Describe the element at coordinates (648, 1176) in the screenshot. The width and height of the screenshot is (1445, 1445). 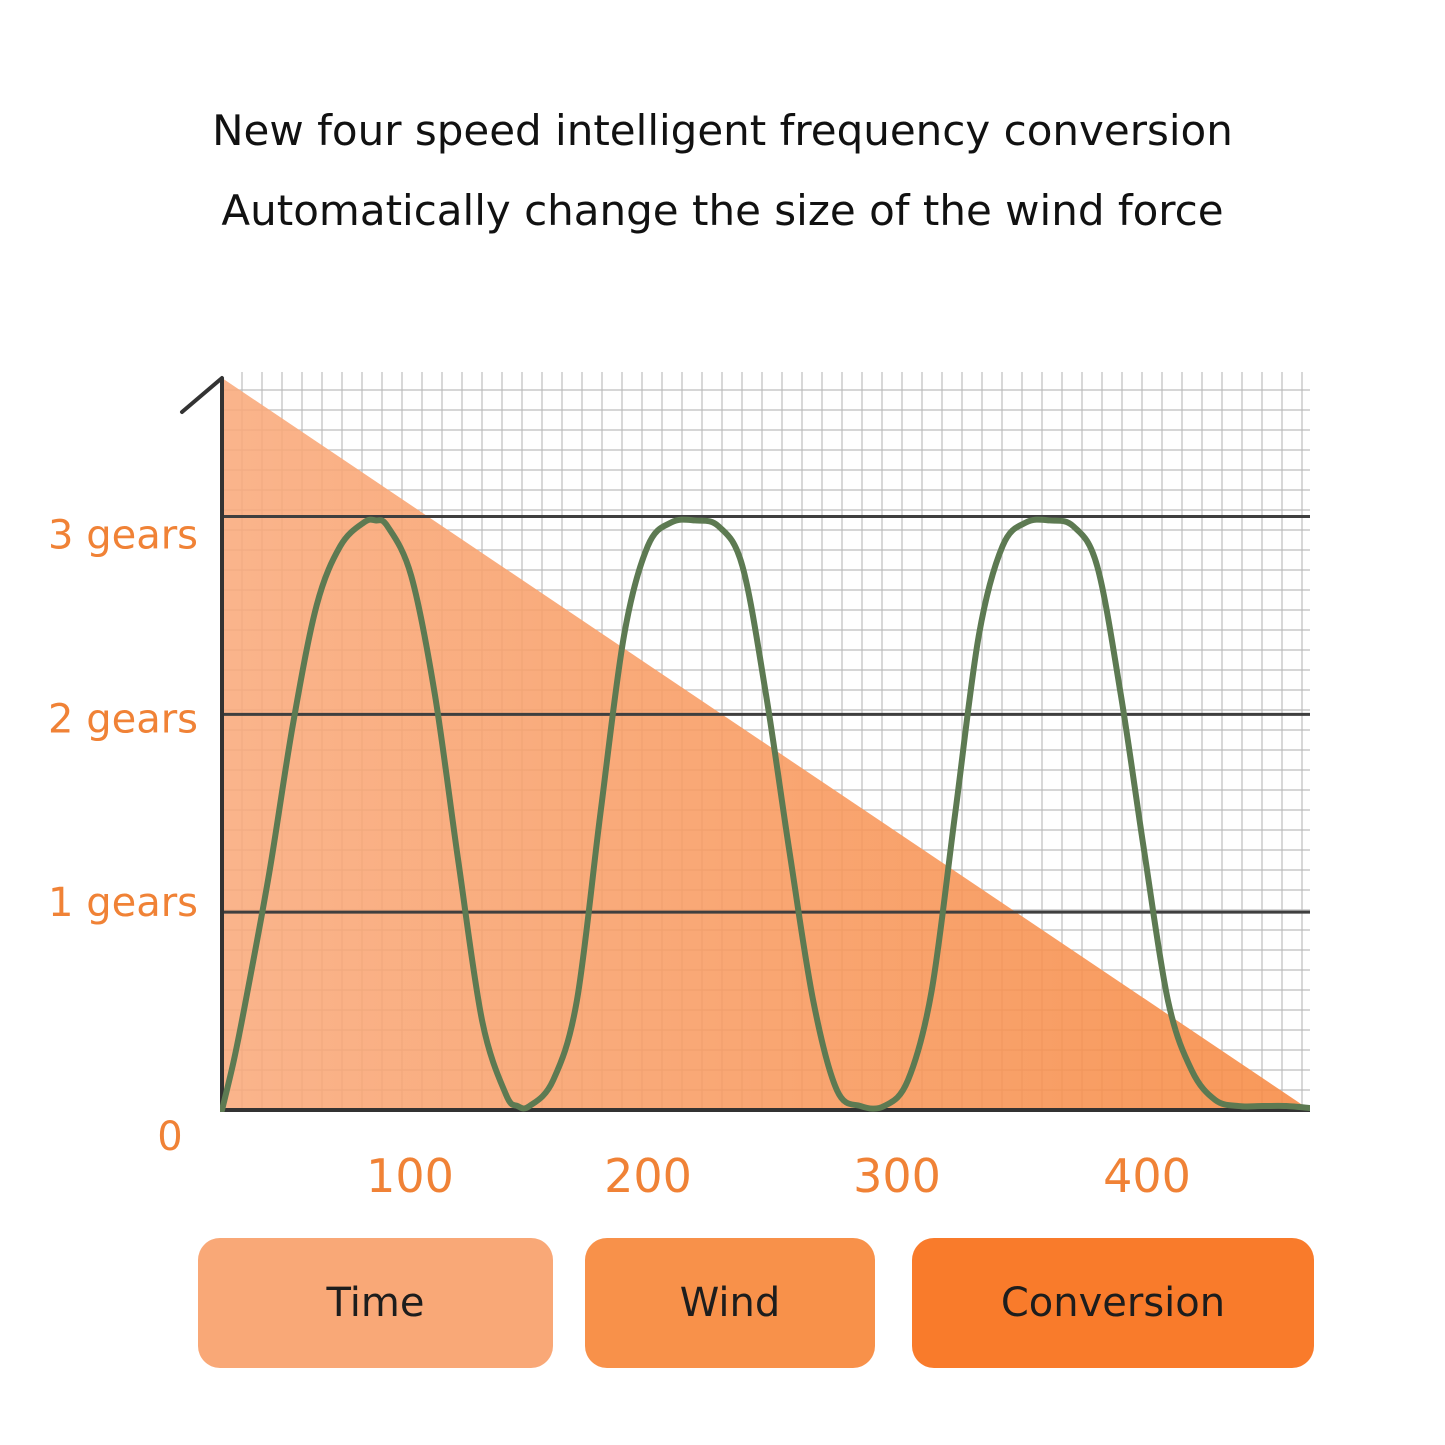
I see `x-tick-label: 200` at that location.